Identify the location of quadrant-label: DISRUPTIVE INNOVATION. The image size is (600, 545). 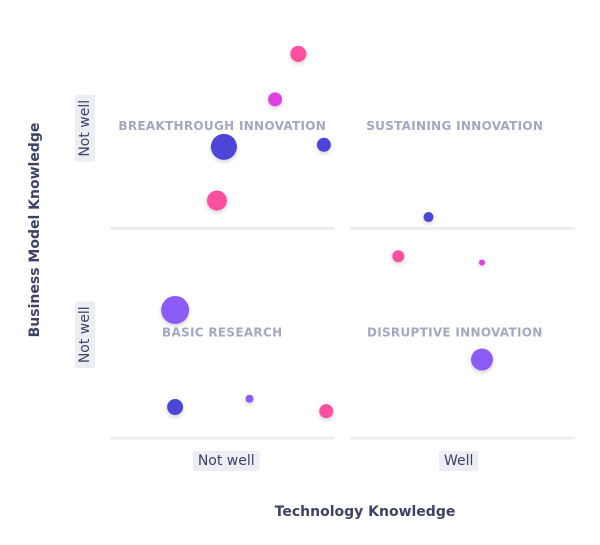
(455, 332).